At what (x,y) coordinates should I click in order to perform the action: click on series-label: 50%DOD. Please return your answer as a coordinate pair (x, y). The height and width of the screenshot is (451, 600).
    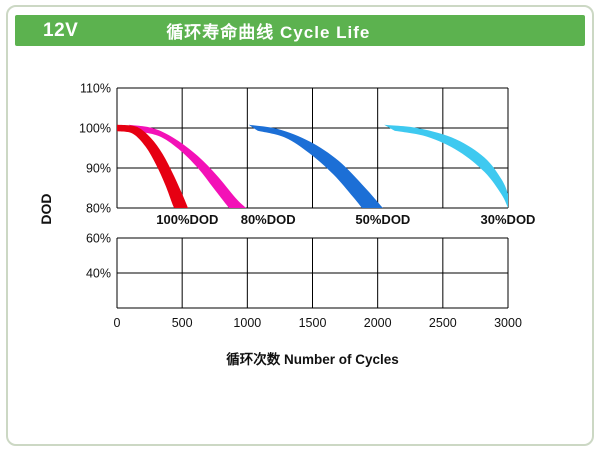
    Looking at the image, I should click on (382, 219).